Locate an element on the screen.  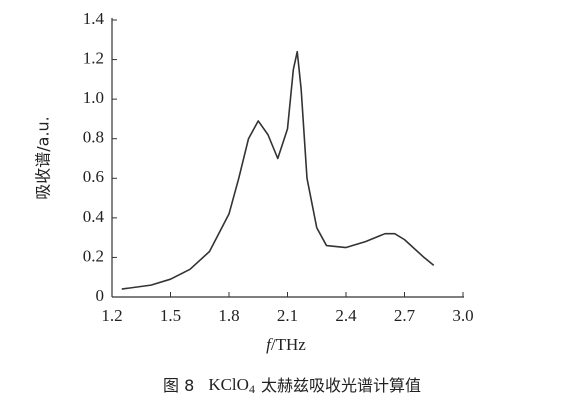
caption-text: 太赫兹吸收光谱计算值 is located at coordinates (341, 385).